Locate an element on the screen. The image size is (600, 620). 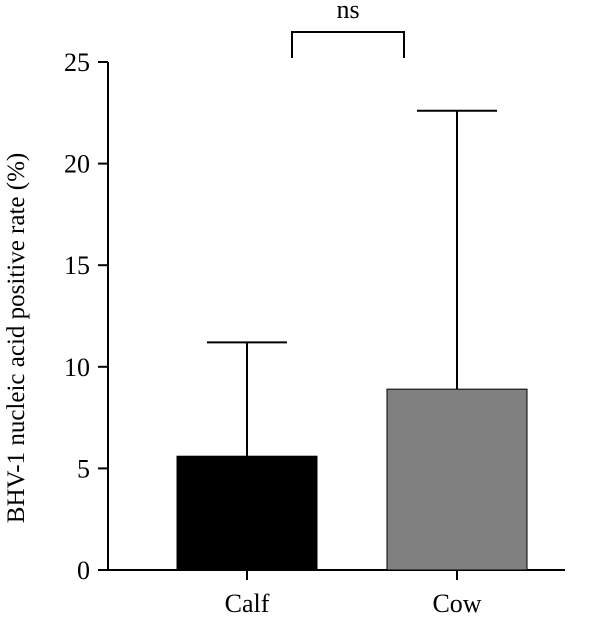
x-tick-label-cow: Cow is located at coordinates (456, 603).